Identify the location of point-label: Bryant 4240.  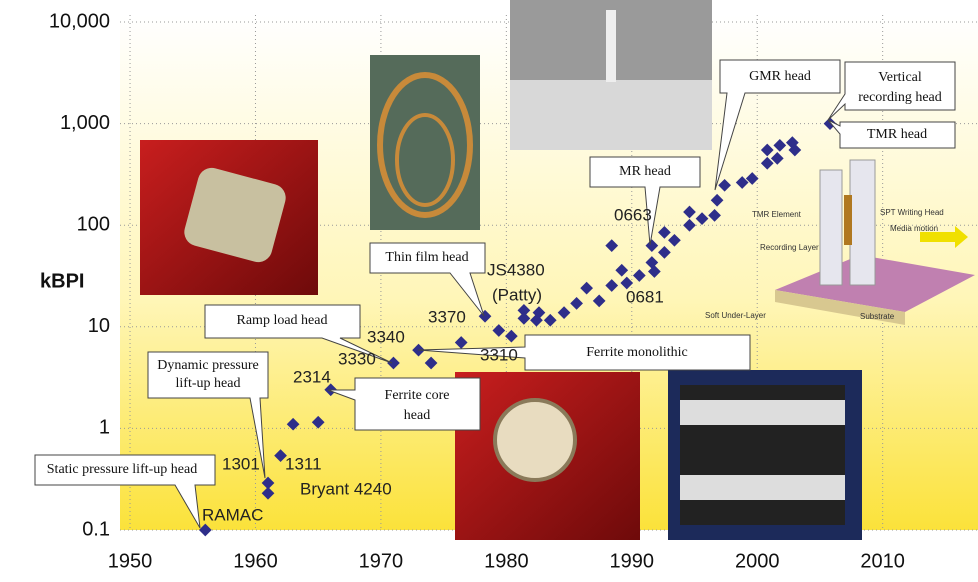
(346, 488).